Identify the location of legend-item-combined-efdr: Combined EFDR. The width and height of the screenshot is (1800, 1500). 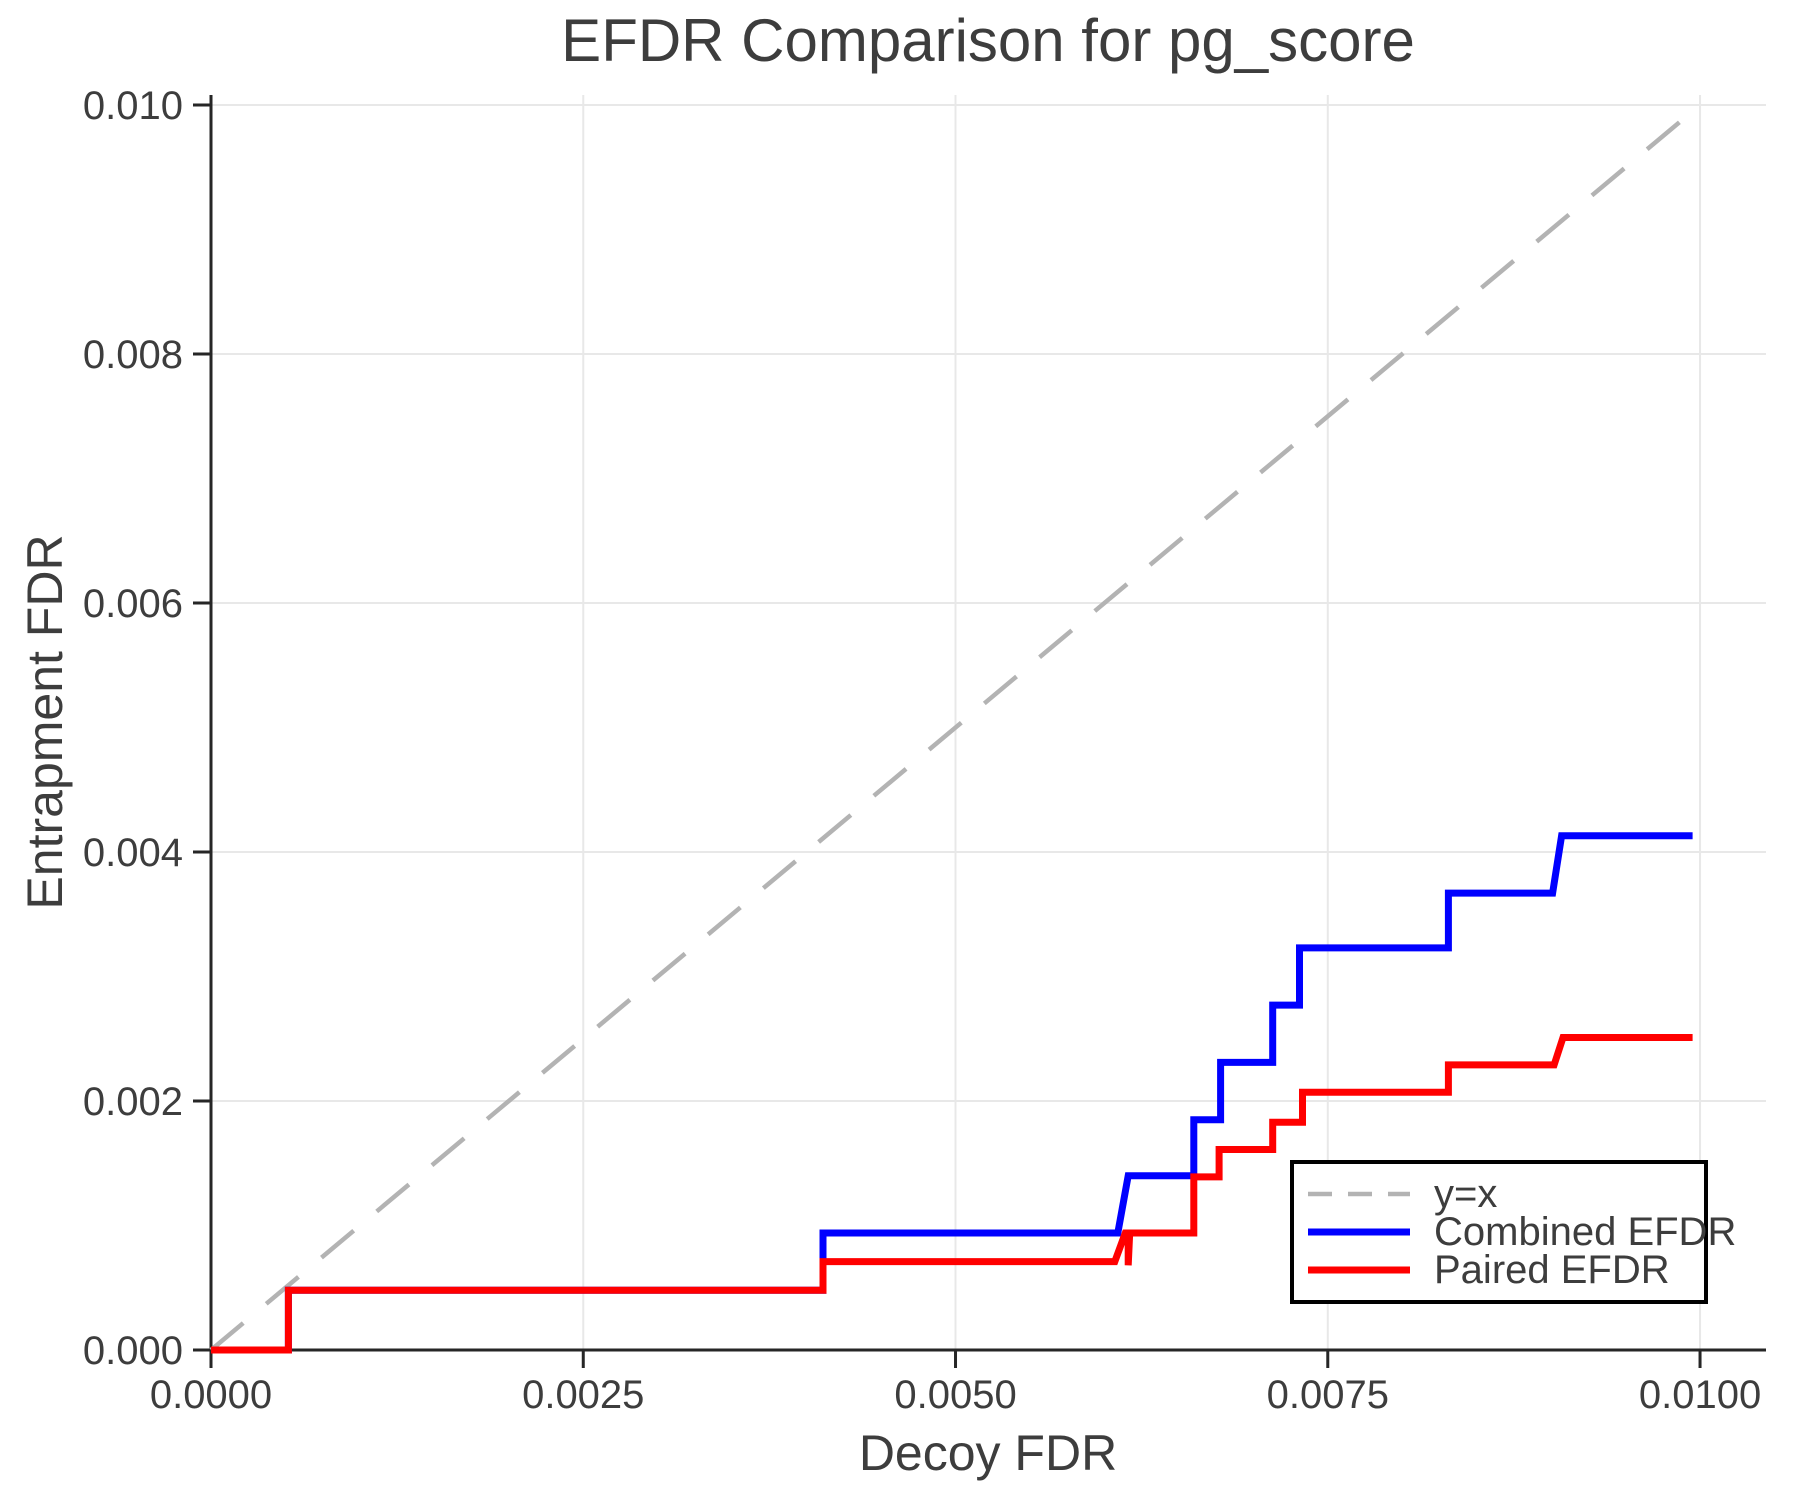
(1521, 1232).